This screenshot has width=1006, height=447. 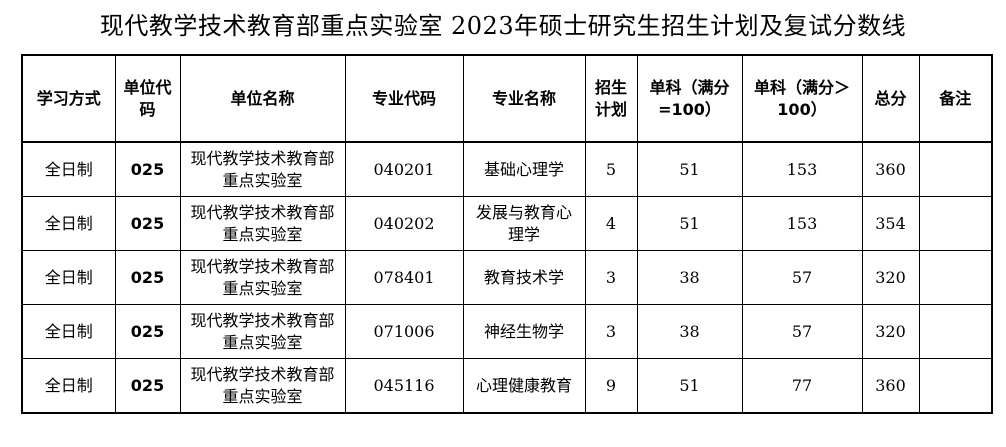 I want to click on header-study-mode: 学习方式, so click(x=68, y=98).